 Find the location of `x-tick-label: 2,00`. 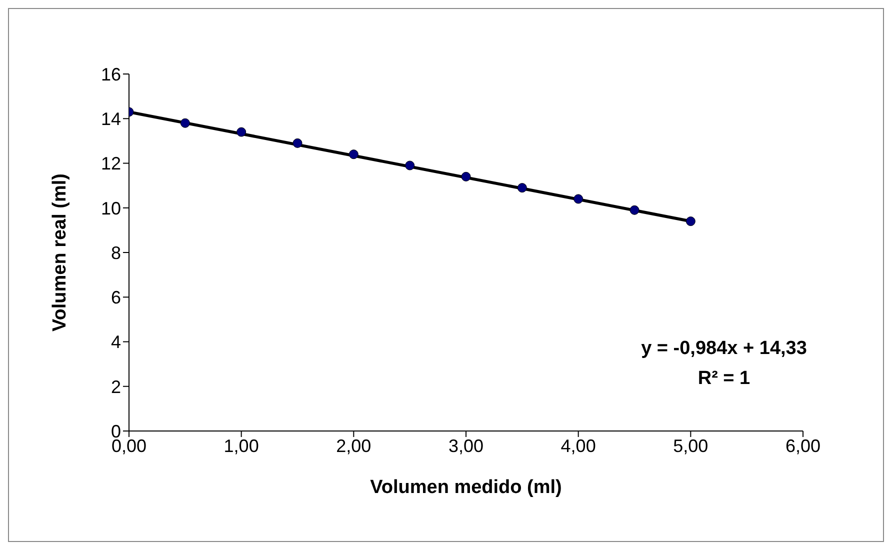

x-tick-label: 2,00 is located at coordinates (354, 446).